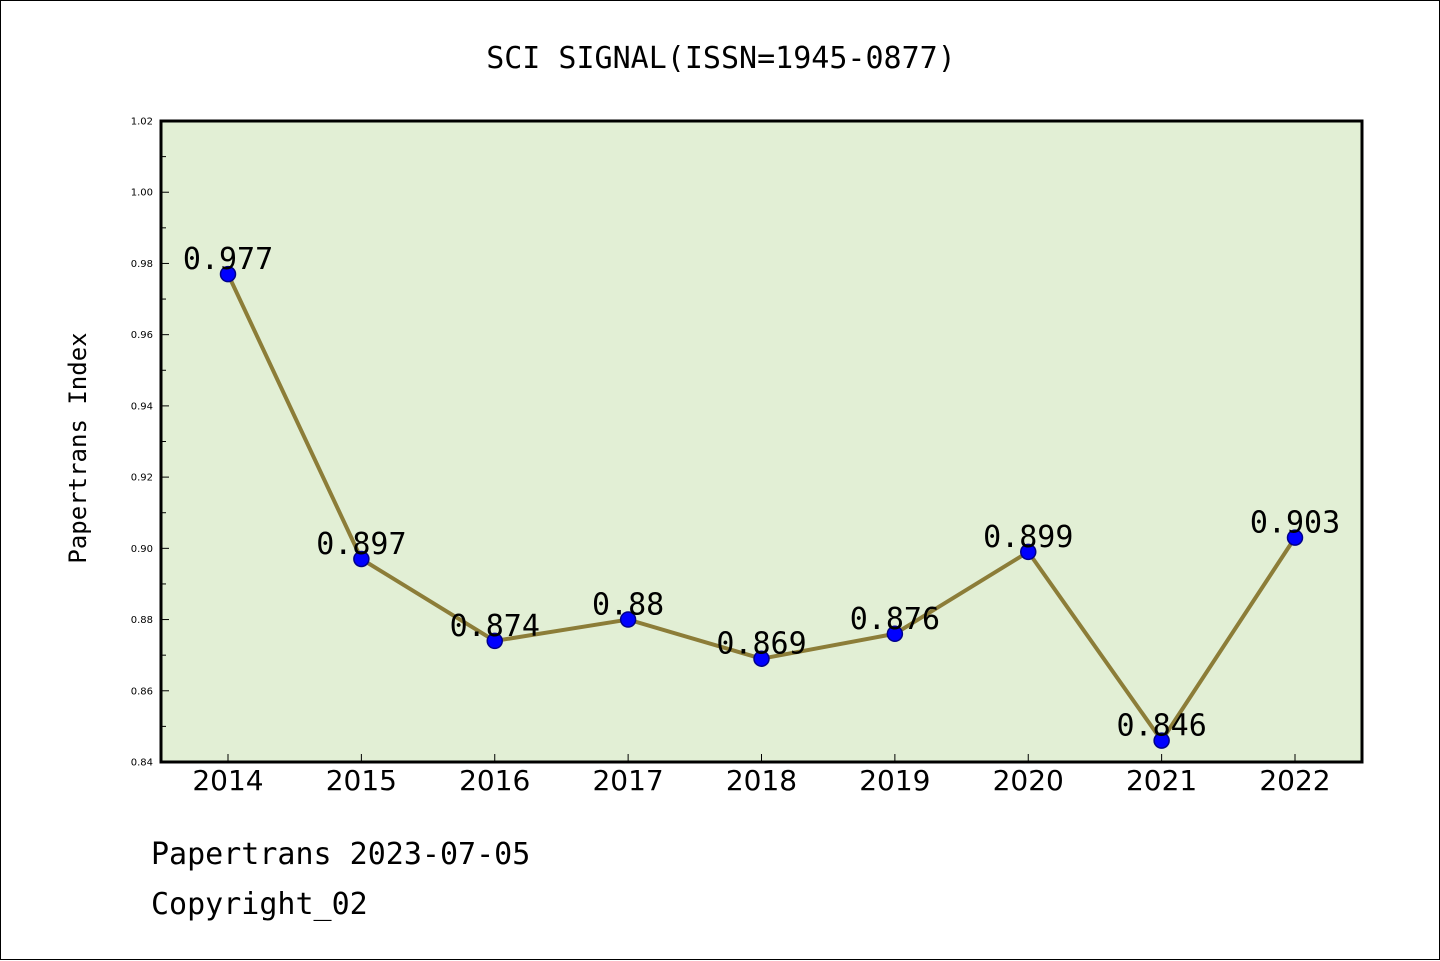 The width and height of the screenshot is (1440, 961). Describe the element at coordinates (259, 904) in the screenshot. I see `footer-copyright: Copyright_02` at that location.